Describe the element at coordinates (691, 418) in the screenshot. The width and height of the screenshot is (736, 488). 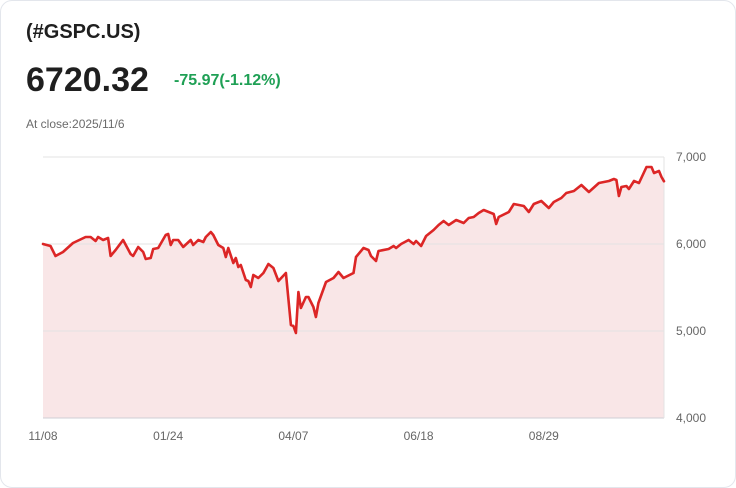
I see `y-tick-label: 4,000` at that location.